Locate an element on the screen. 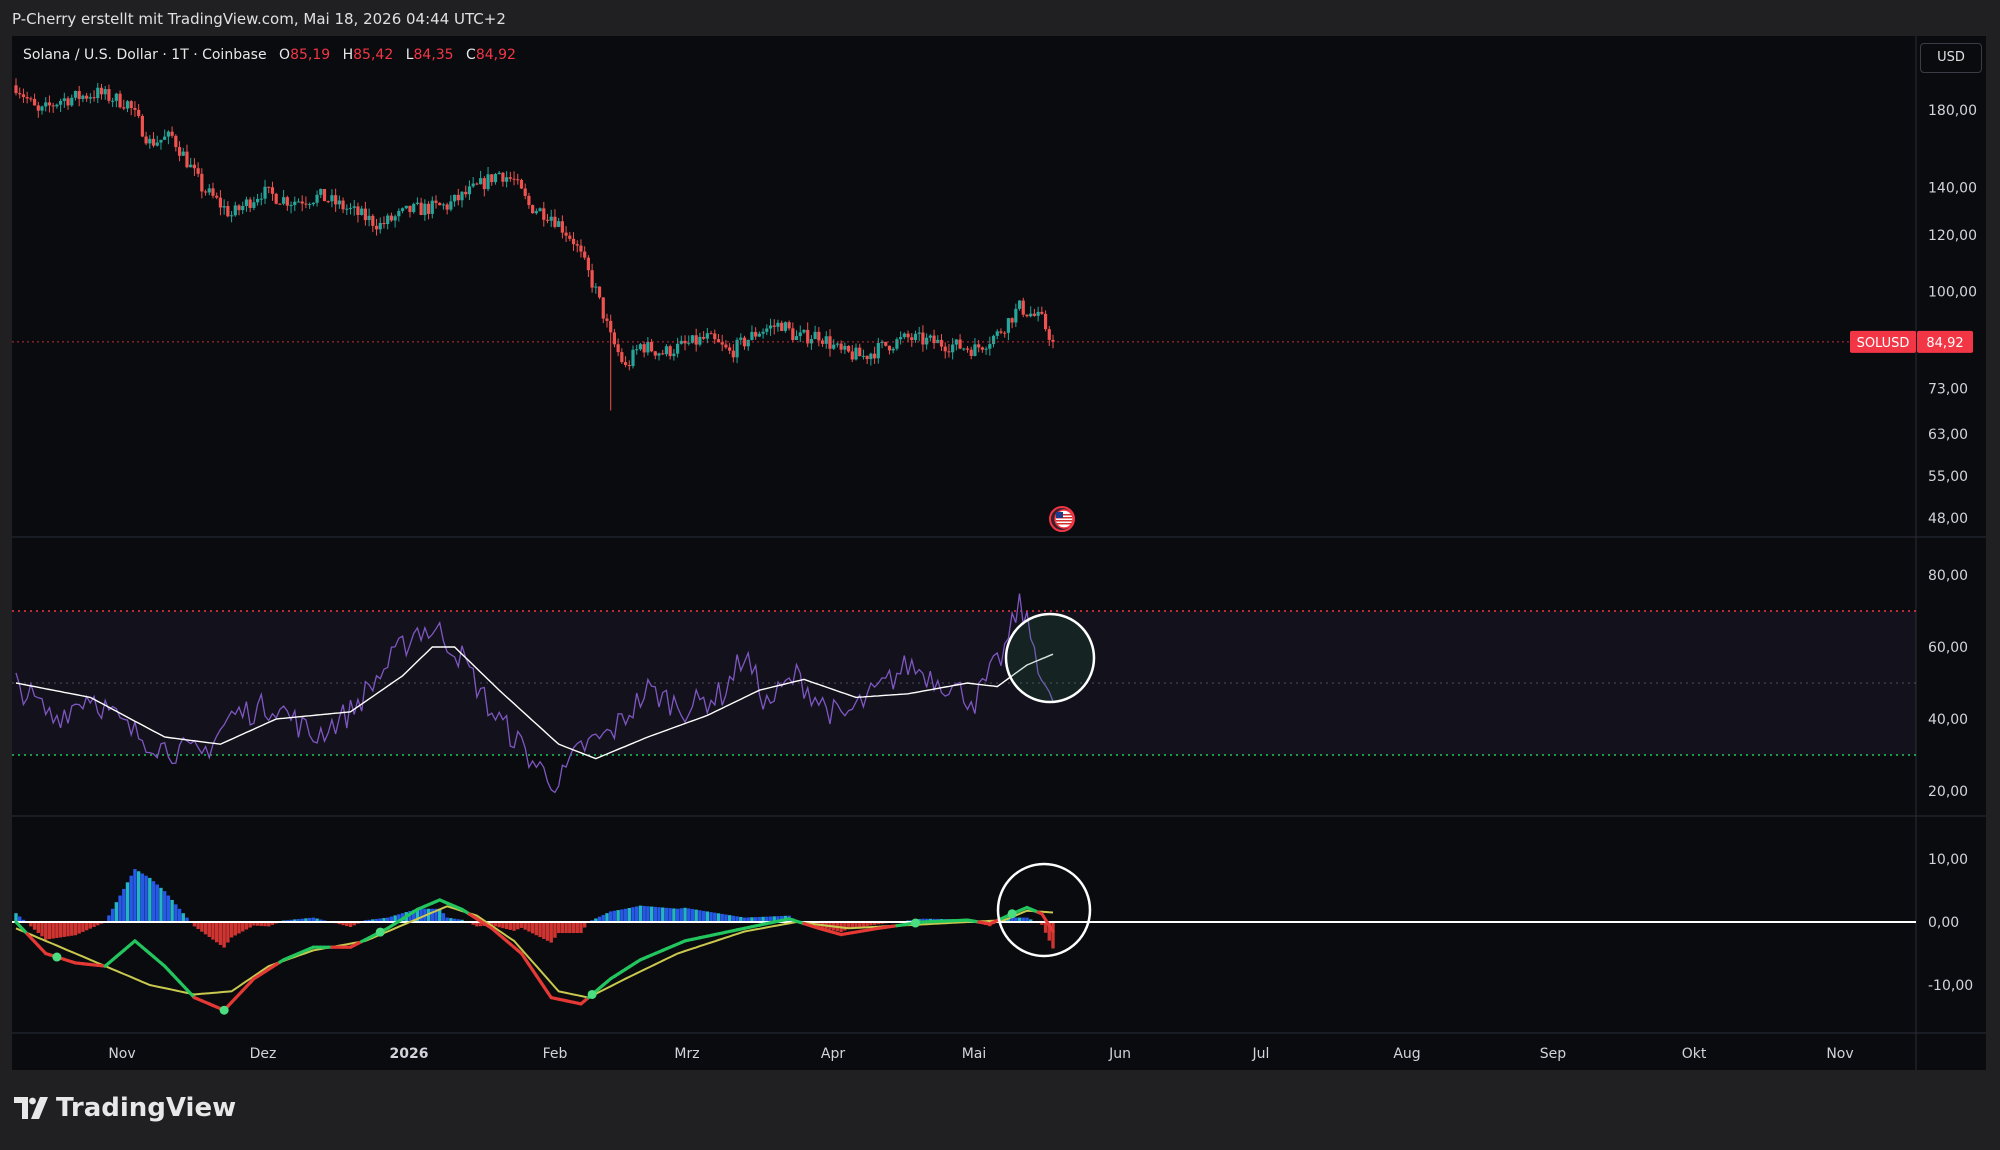 This screenshot has width=2000, height=1150. price-tick-label: 73,00 is located at coordinates (1948, 390).